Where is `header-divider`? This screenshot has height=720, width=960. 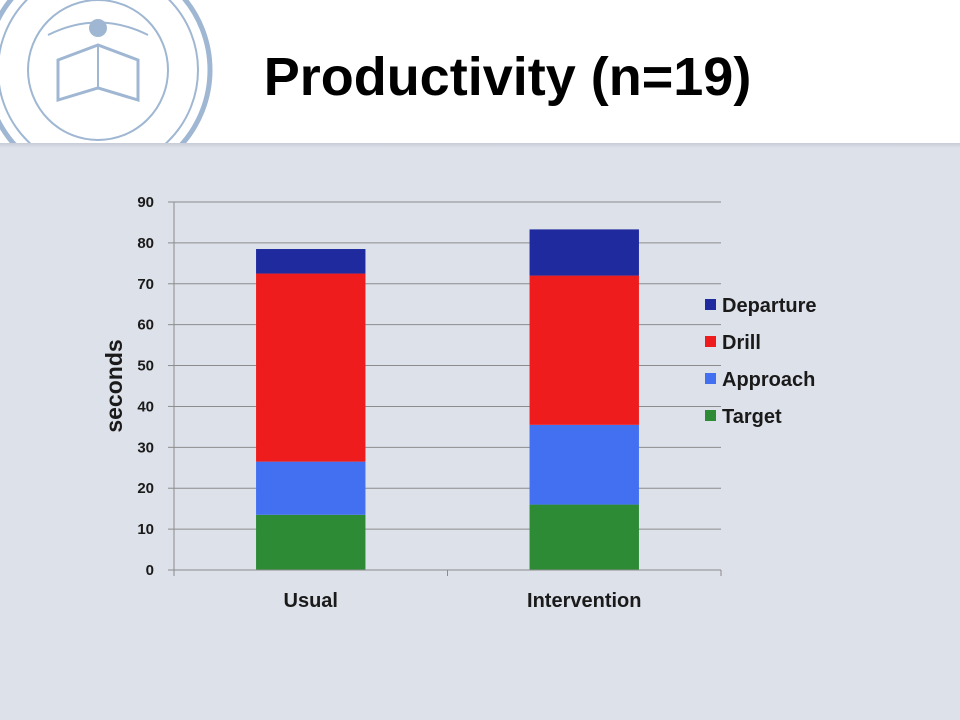 header-divider is located at coordinates (480, 145).